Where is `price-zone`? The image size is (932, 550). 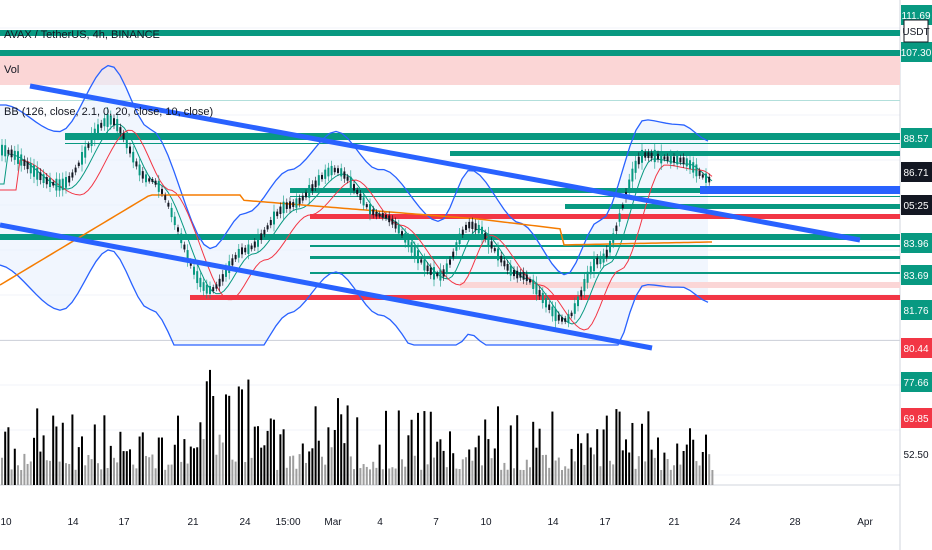 price-zone is located at coordinates (605, 257).